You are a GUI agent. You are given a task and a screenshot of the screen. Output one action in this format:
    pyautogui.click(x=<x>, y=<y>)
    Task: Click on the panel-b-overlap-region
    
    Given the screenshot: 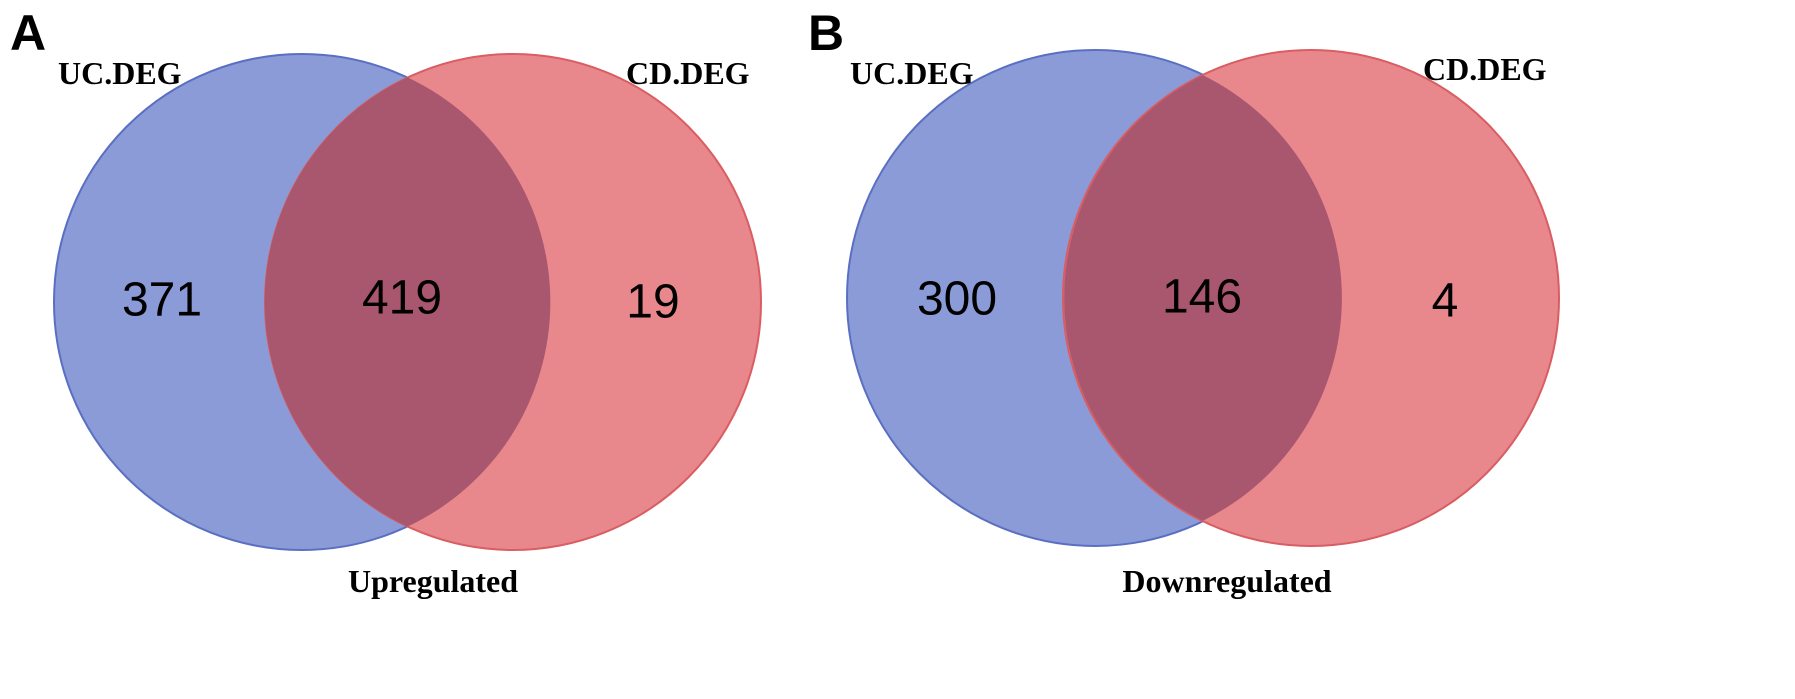 What is the action you would take?
    pyautogui.click(x=1203, y=298)
    